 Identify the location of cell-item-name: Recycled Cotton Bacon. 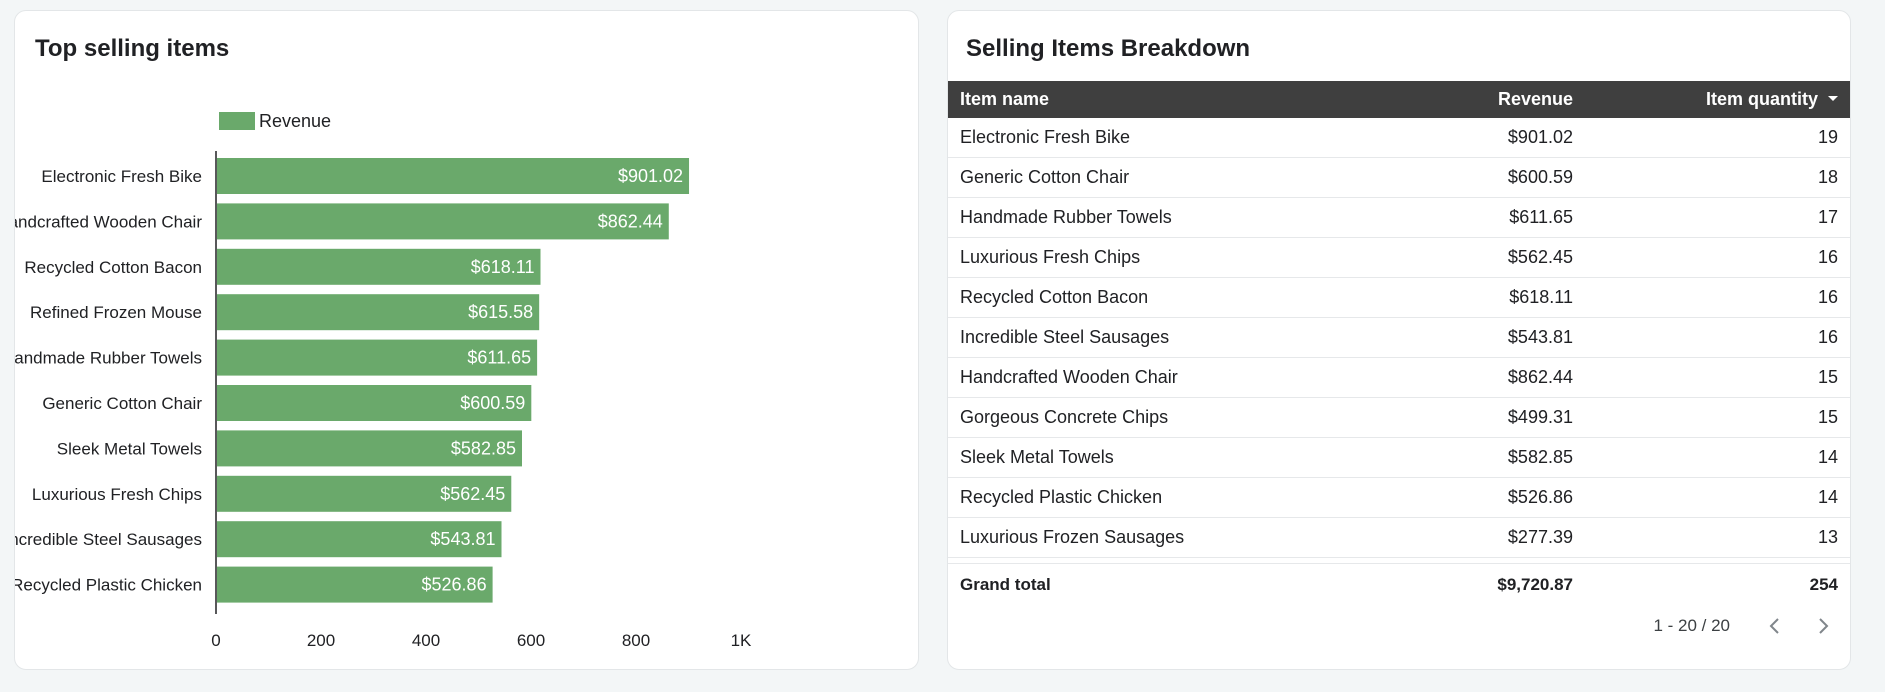
(1054, 297).